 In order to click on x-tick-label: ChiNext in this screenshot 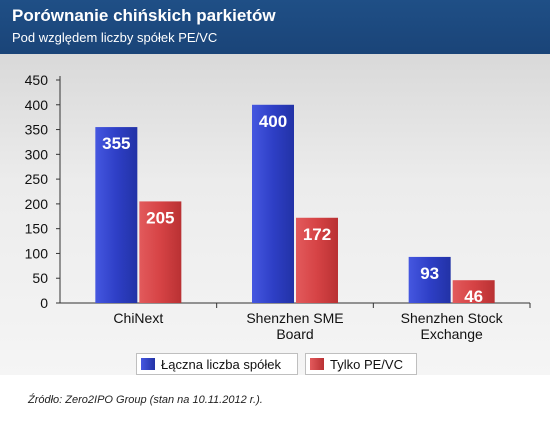, I will do `click(138, 318)`.